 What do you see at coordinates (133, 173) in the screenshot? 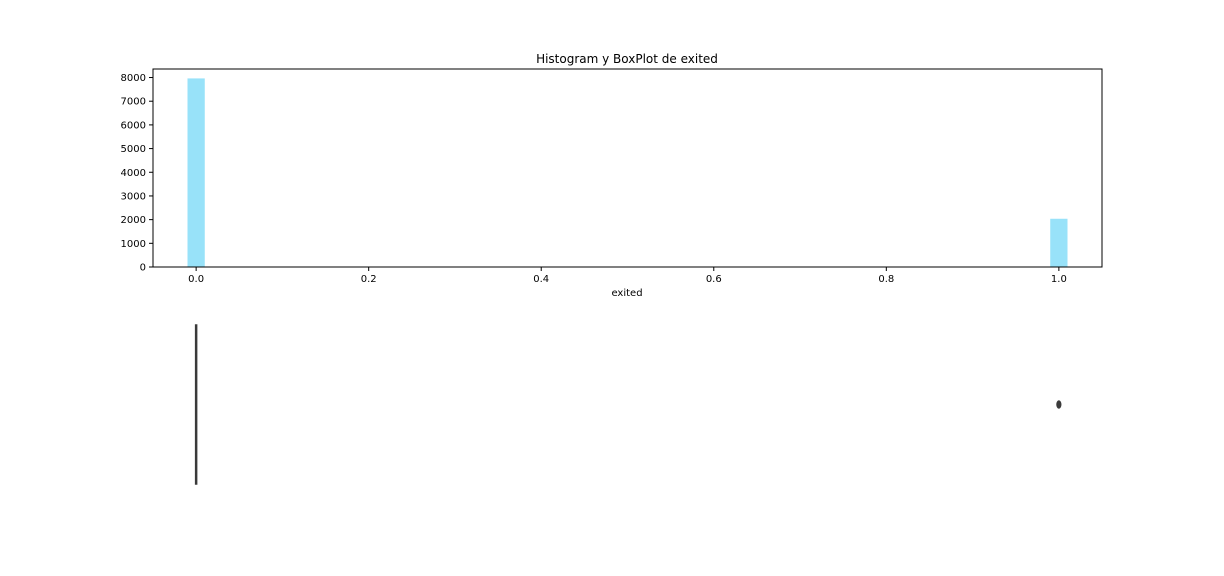
I see `y-tick-label: 4000` at bounding box center [133, 173].